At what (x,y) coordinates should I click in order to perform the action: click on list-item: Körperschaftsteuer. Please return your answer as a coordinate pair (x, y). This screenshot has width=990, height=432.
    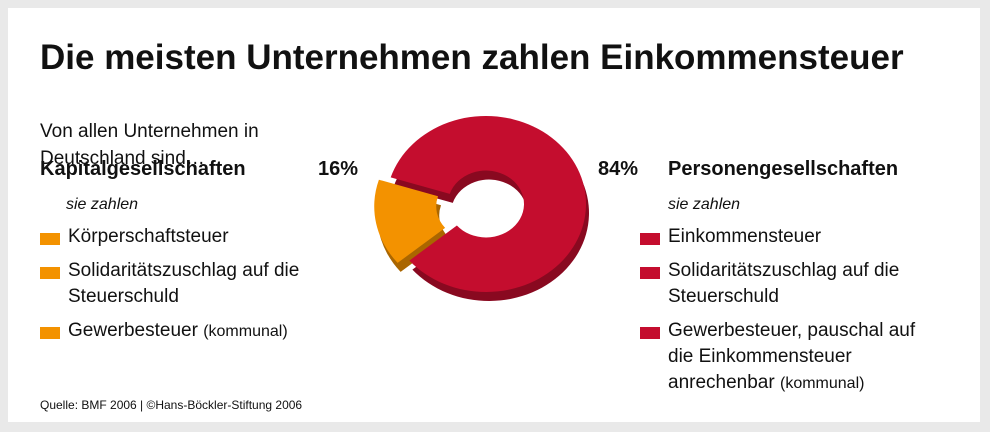
    Looking at the image, I should click on (180, 237).